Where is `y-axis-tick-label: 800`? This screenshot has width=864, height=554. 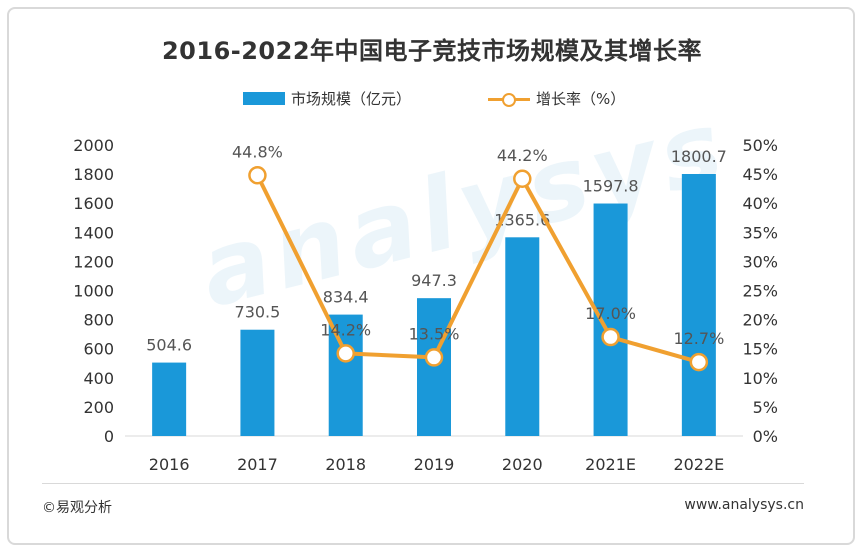
y-axis-tick-label: 800 is located at coordinates (98, 320).